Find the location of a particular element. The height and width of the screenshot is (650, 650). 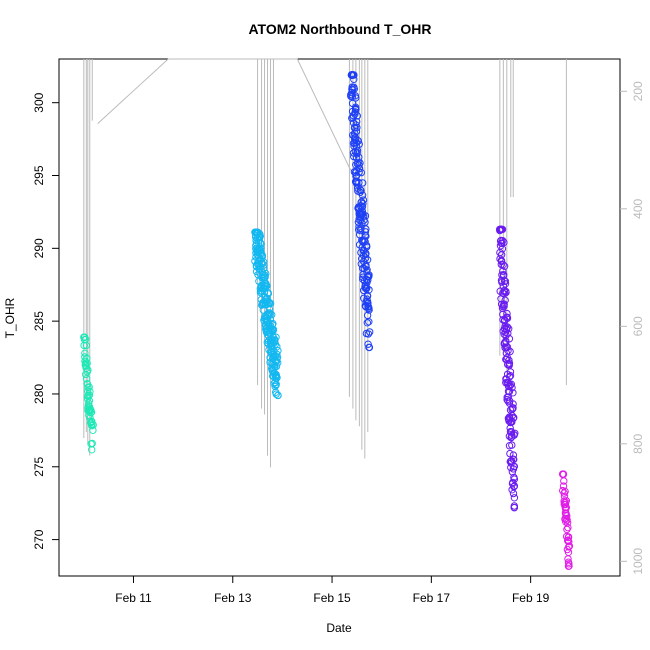

y-tick-label: 270 is located at coordinates (39, 539).